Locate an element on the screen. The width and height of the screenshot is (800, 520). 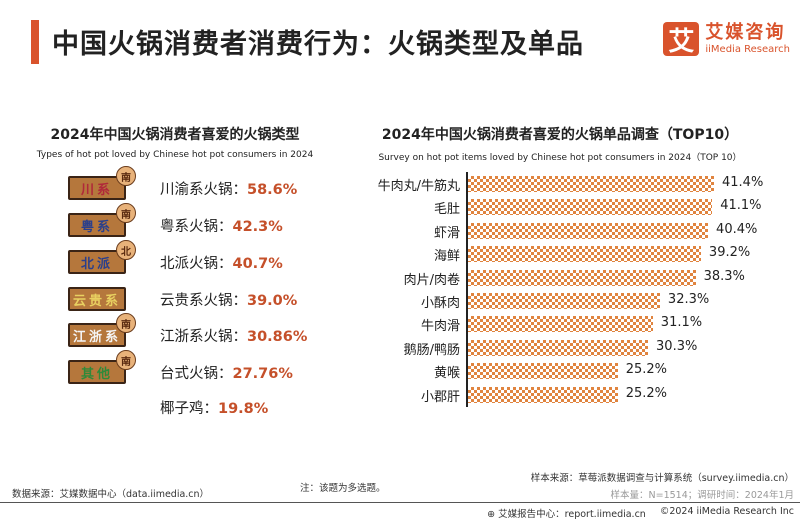
bar-label: 海鲜 is located at coordinates (446, 257).